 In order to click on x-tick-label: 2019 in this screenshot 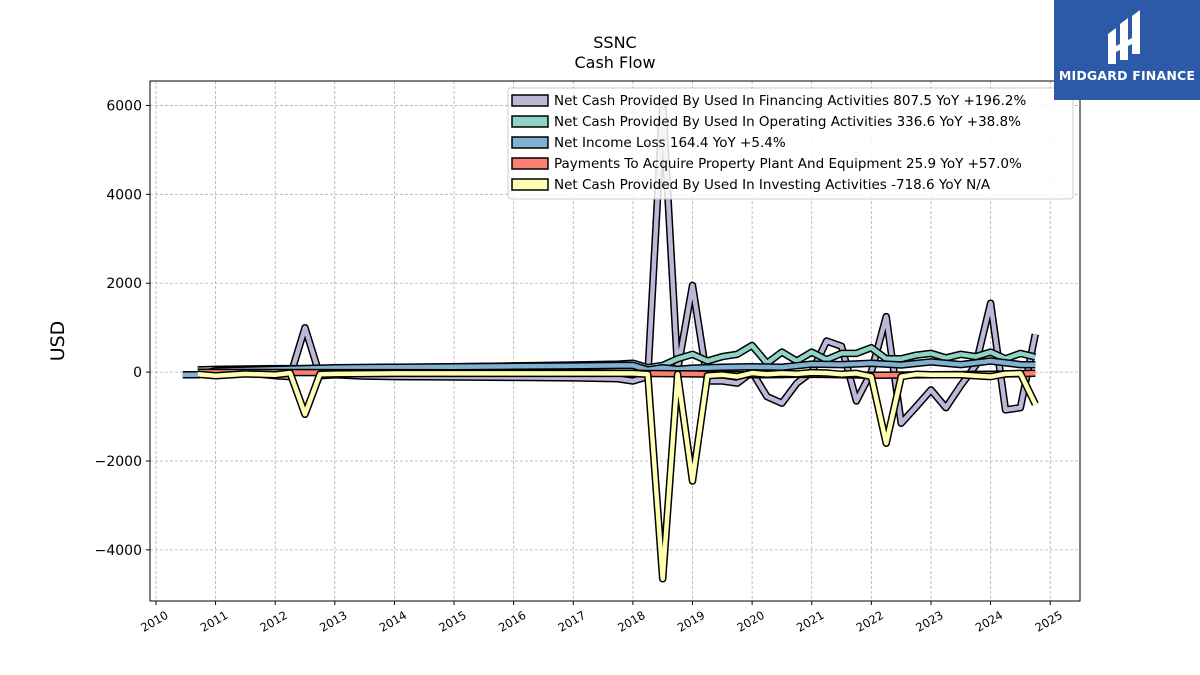, I will do `click(691, 621)`.